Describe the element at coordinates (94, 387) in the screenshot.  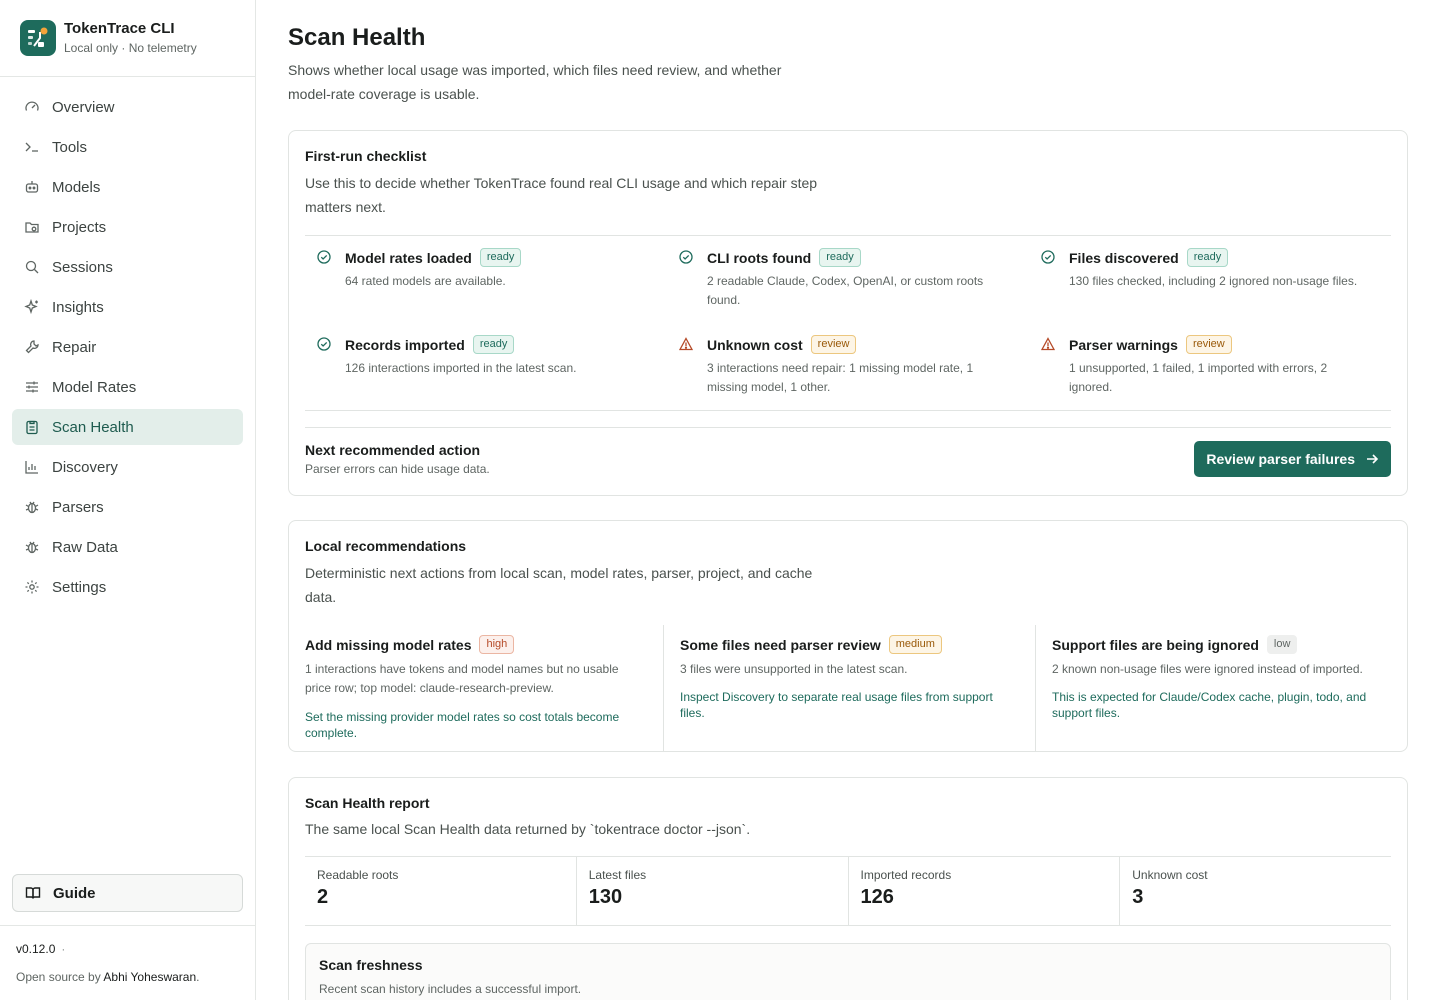
I see `sidebar-item-label: Model Rates` at that location.